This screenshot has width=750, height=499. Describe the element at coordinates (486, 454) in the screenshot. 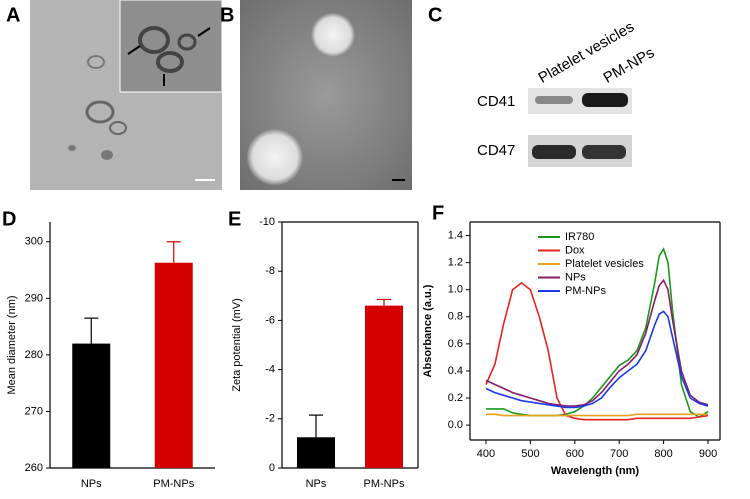

I see `x-tick-label: 400` at that location.